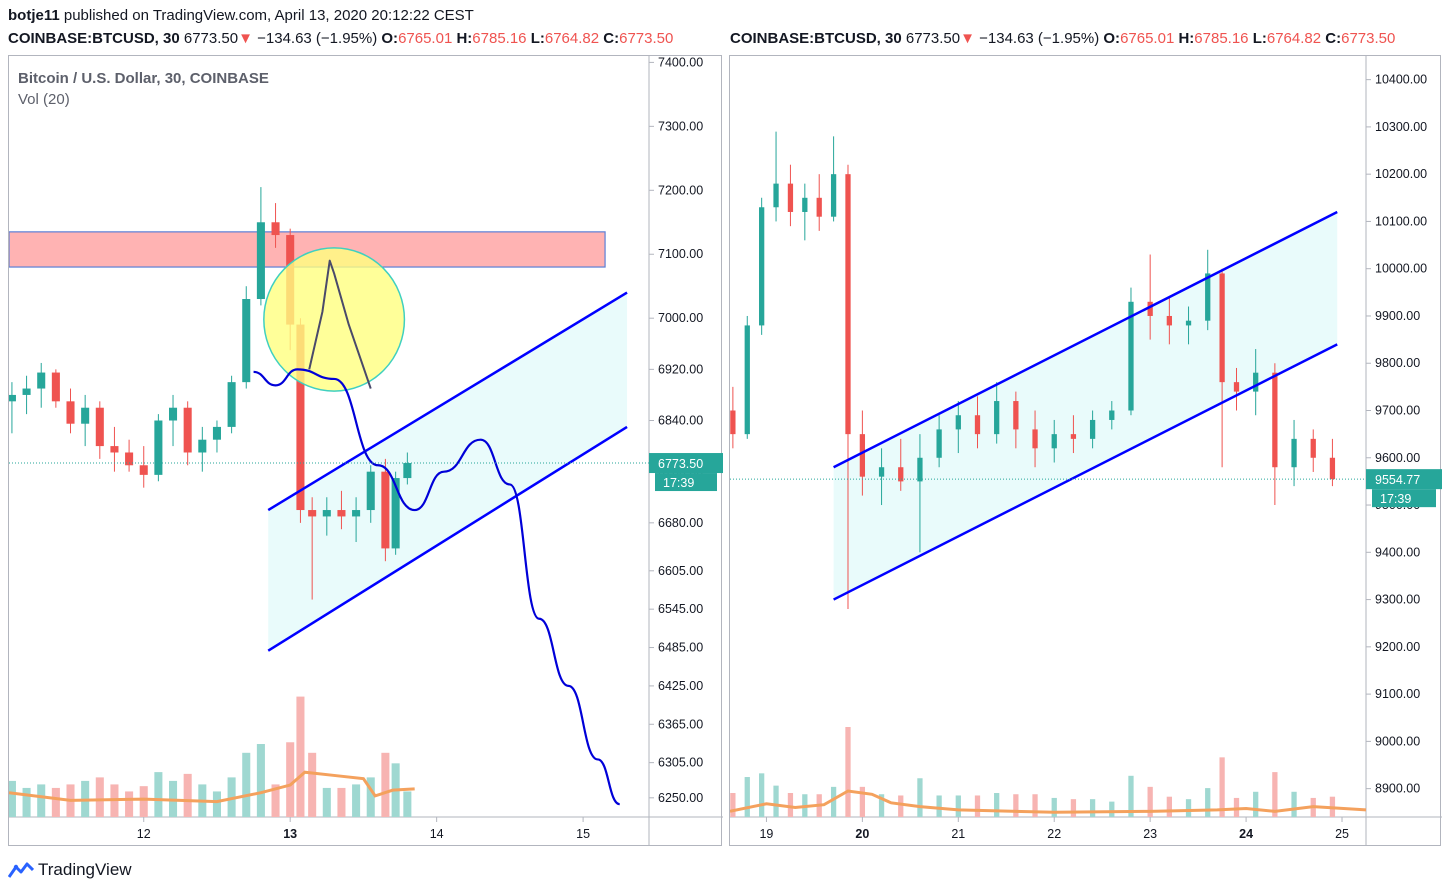 The width and height of the screenshot is (1451, 895). Describe the element at coordinates (21, 870) in the screenshot. I see `tradingview-logo-icon` at that location.